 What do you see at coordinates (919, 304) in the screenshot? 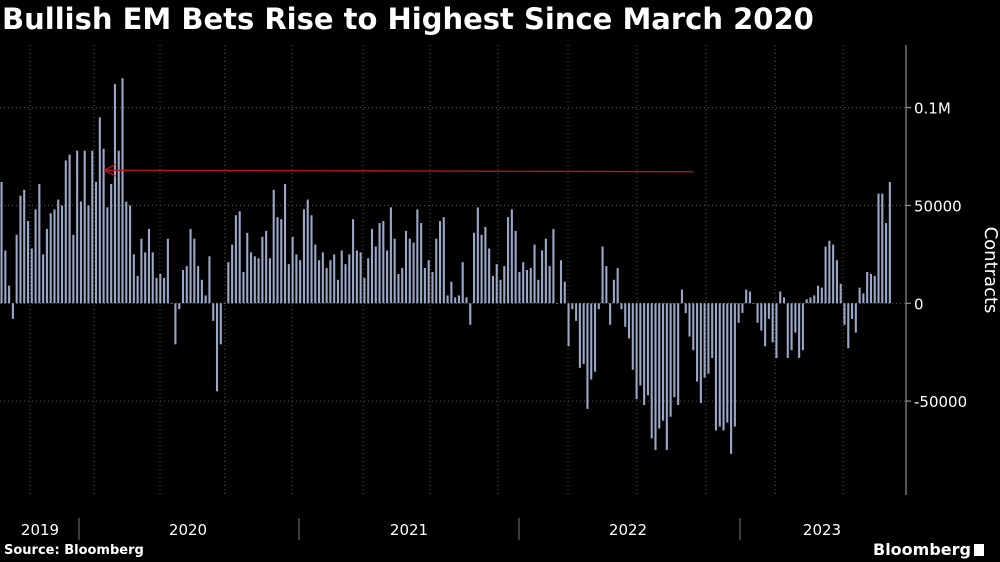
I see `y-tick-label: 0` at bounding box center [919, 304].